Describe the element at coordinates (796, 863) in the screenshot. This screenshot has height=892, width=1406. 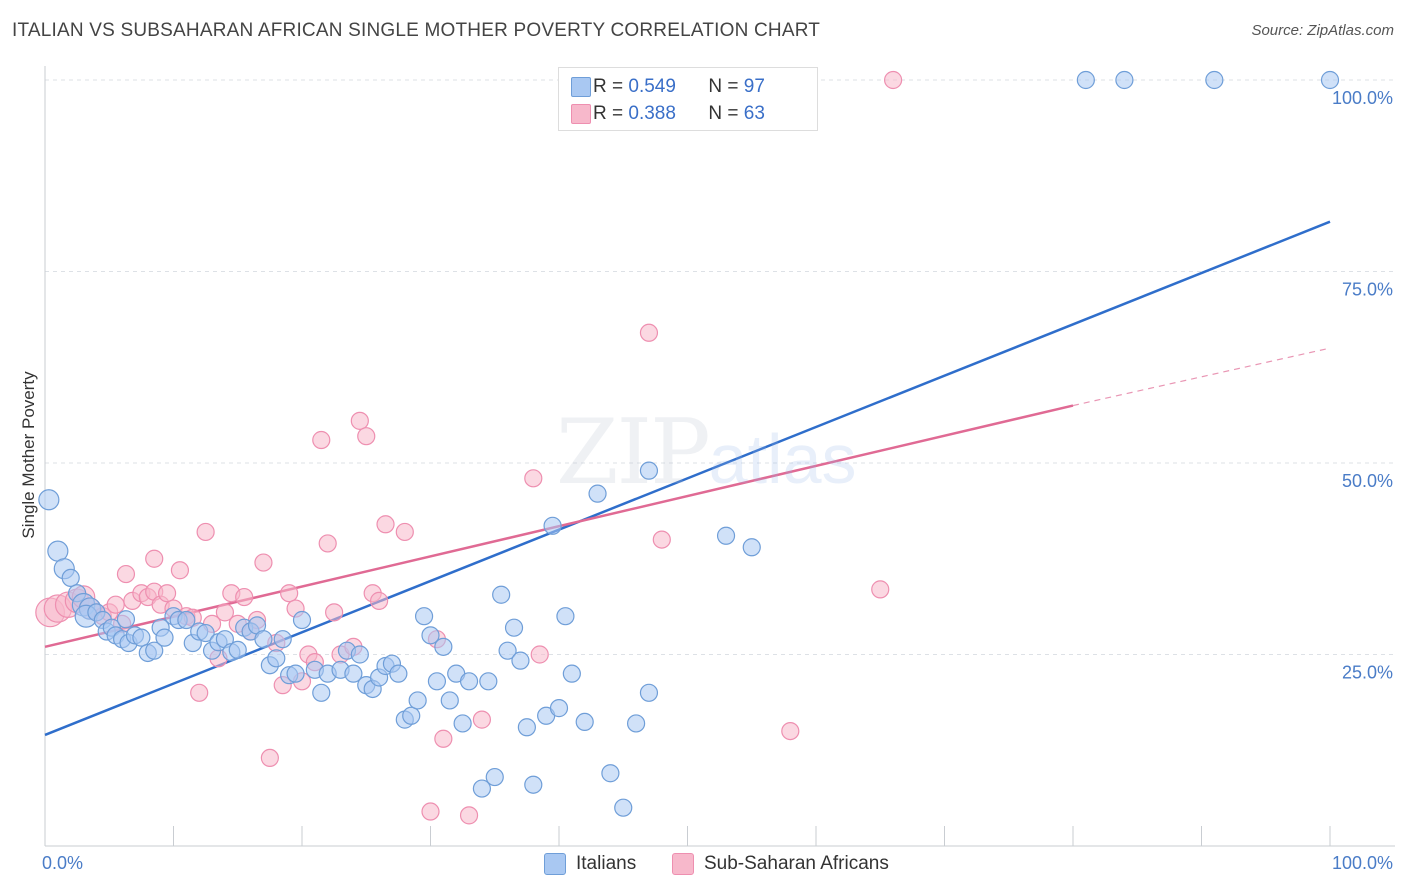
I see `bottom-legend-label-africans: Sub-Saharan Africans` at that location.